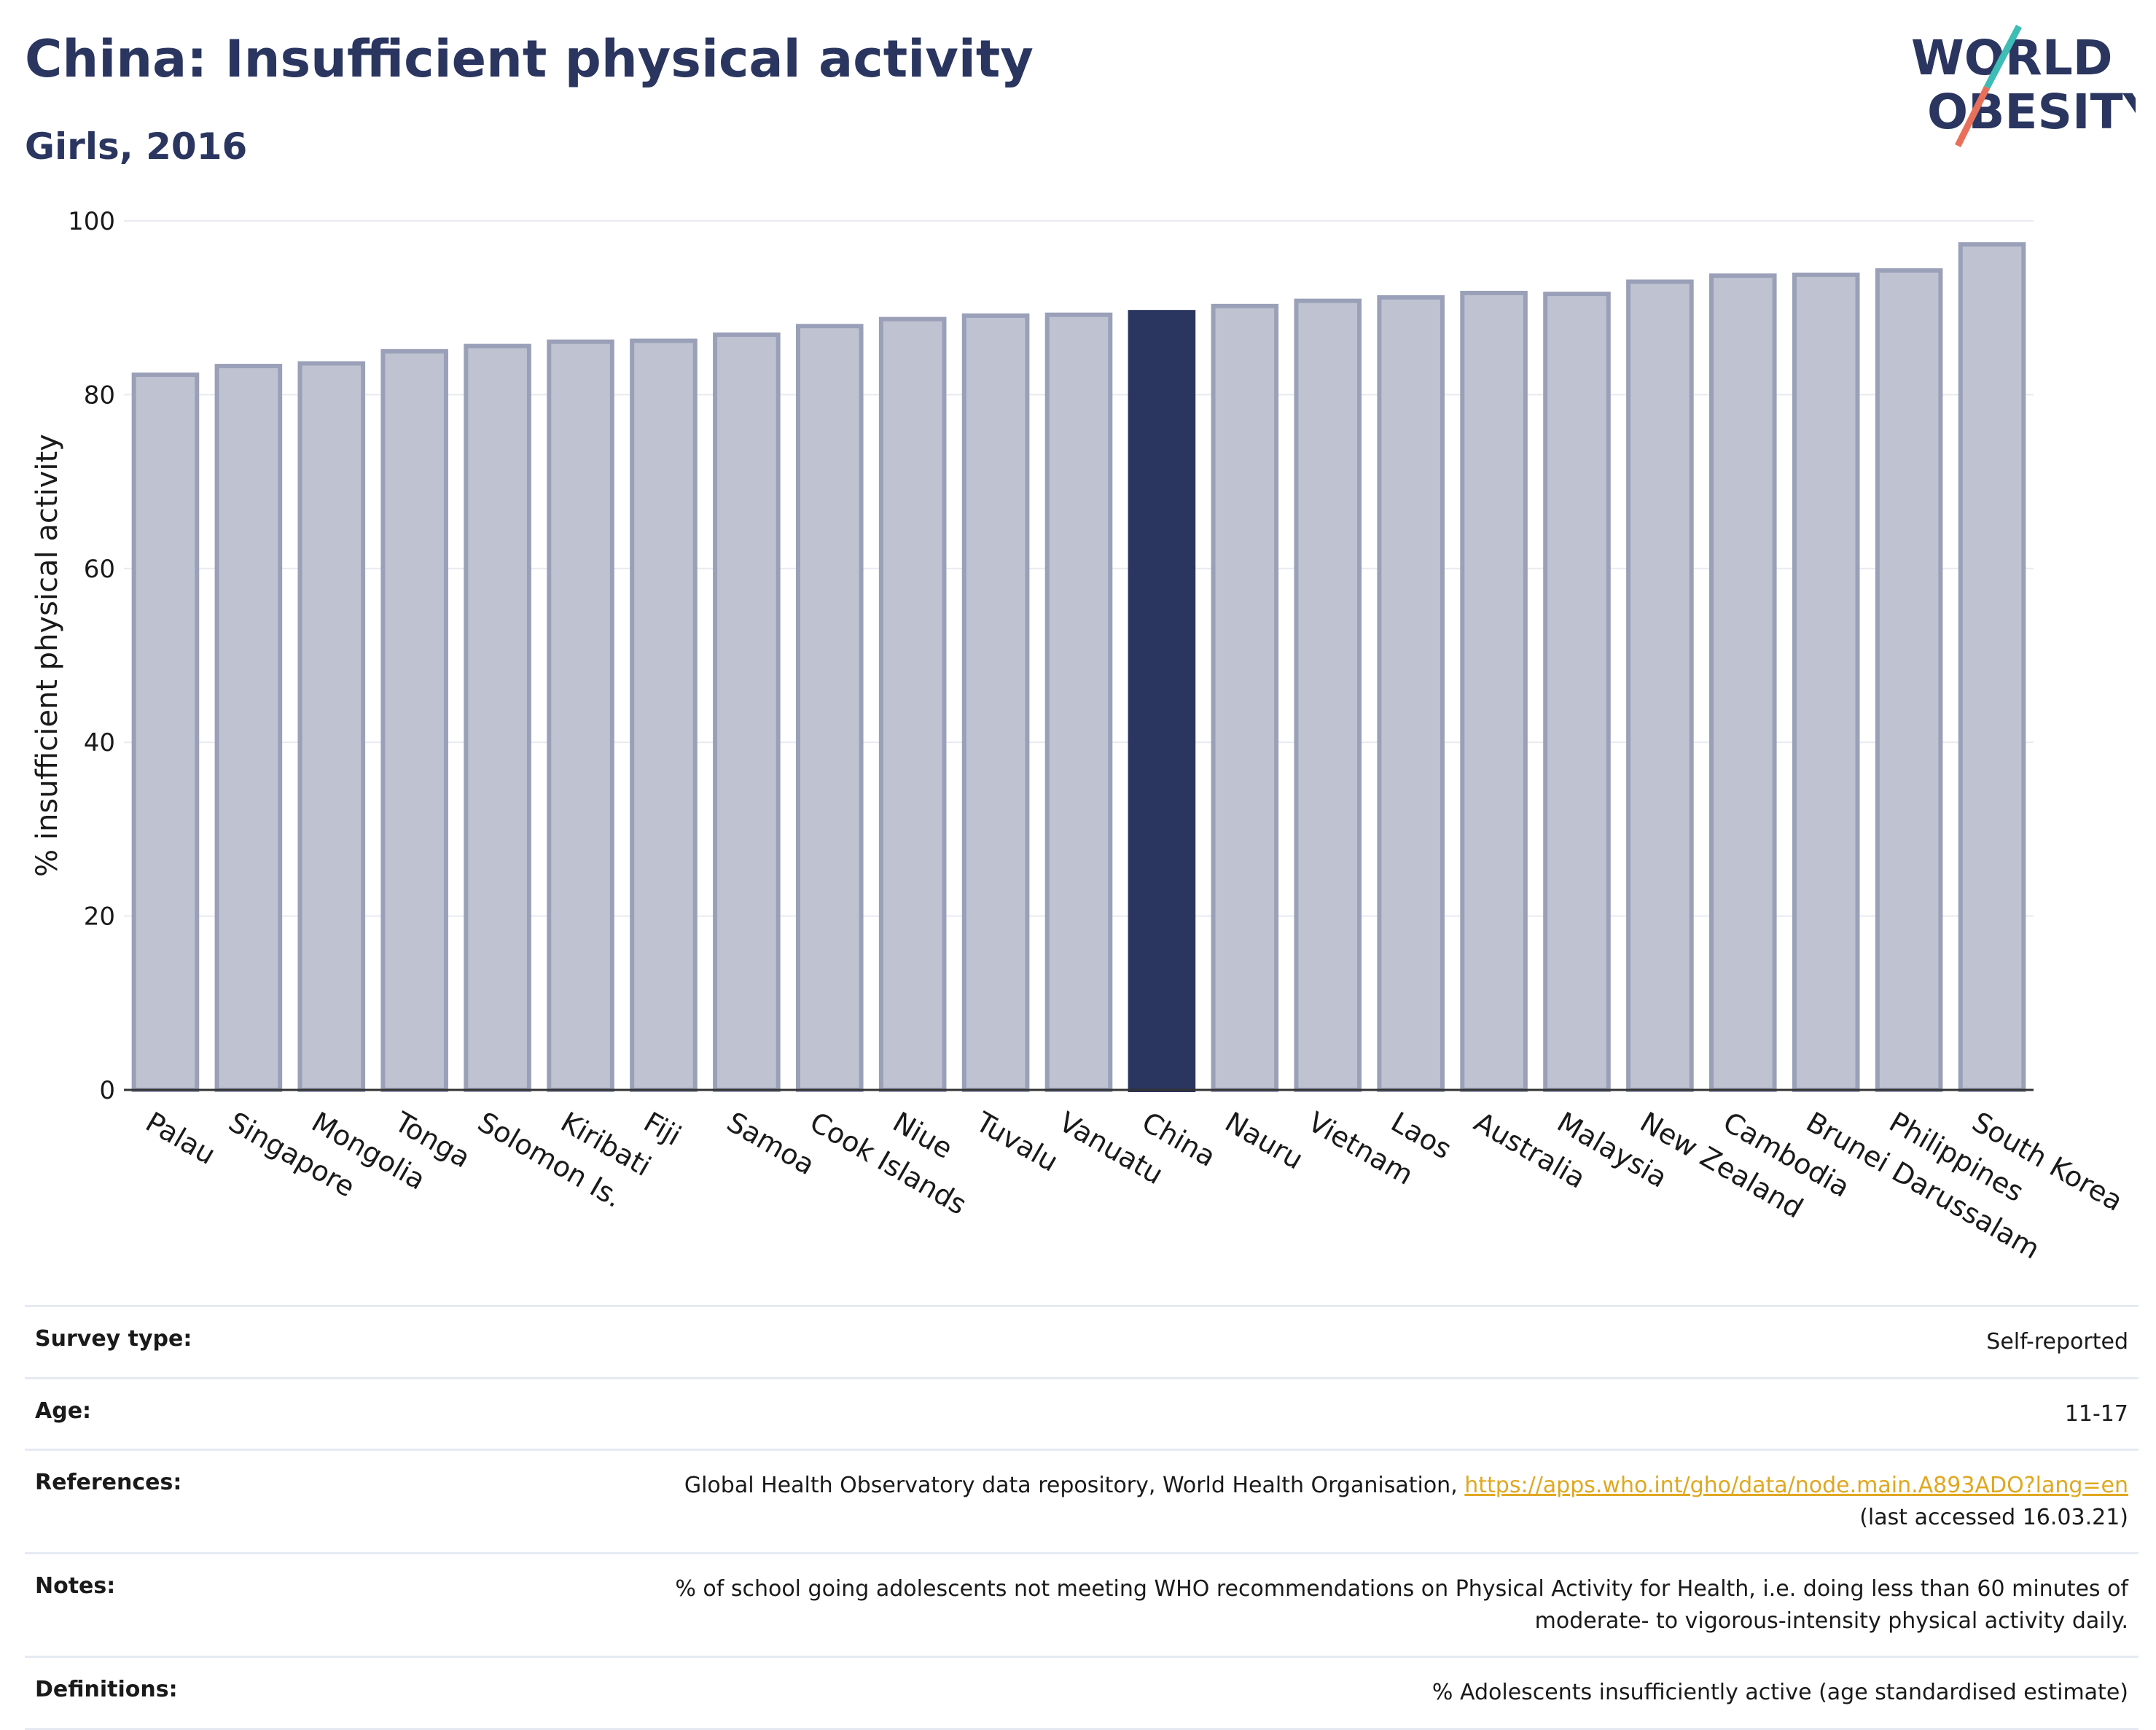  I want to click on age-label: Age:, so click(64, 1411).